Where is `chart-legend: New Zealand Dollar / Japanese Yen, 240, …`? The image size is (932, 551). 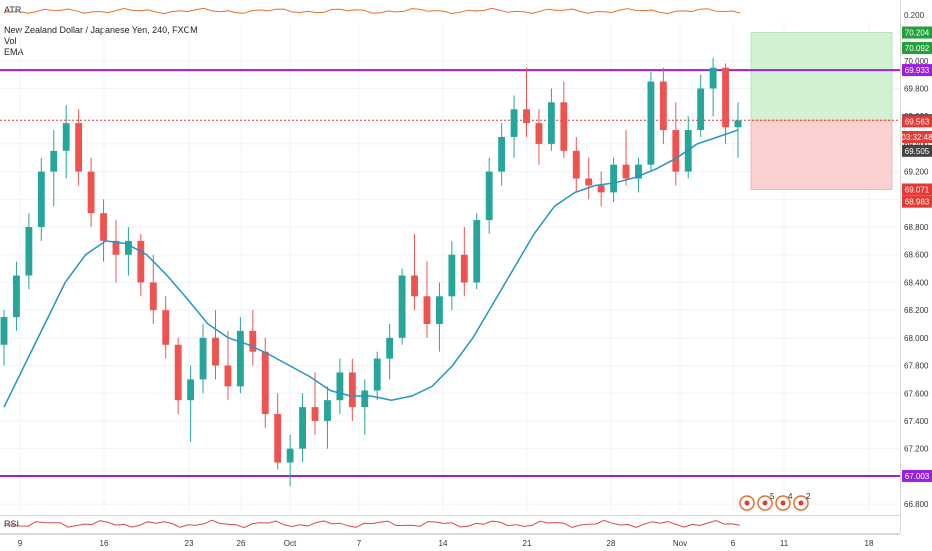
chart-legend: New Zealand Dollar / Japanese Yen, 240, … is located at coordinates (101, 41).